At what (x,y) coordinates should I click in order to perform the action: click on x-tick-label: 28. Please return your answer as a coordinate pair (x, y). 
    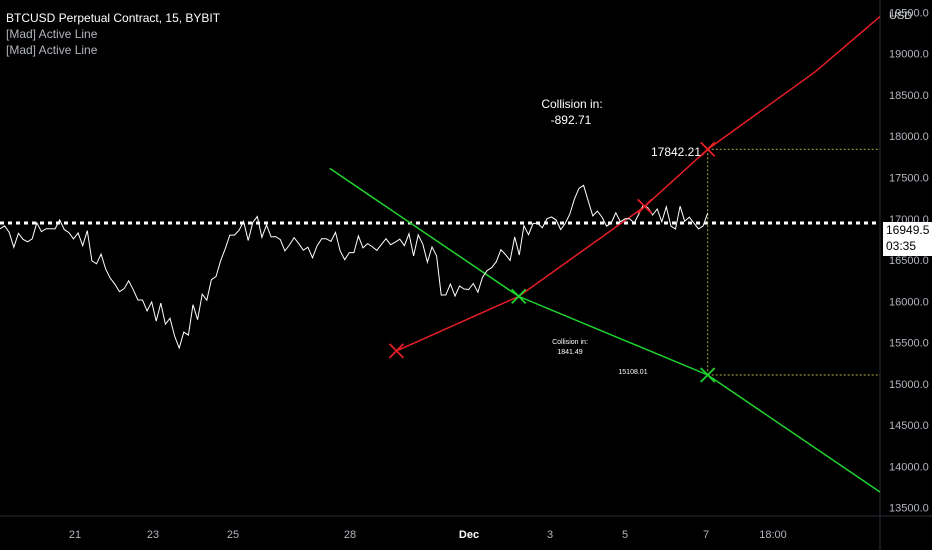
    Looking at the image, I should click on (350, 535).